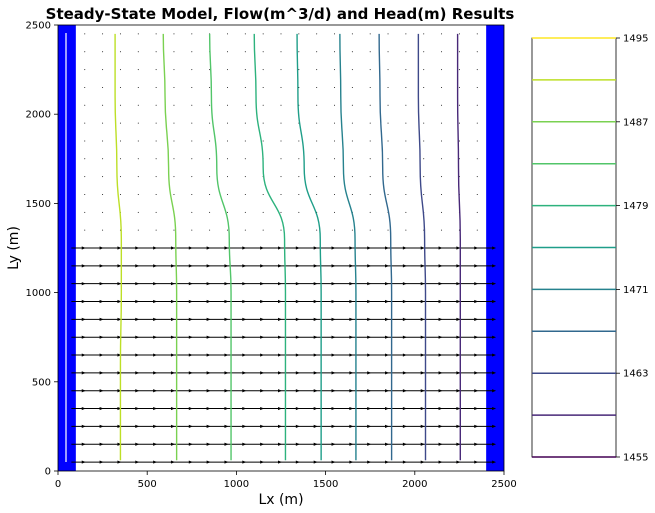 This screenshot has height=513, width=655. What do you see at coordinates (38, 26) in the screenshot?
I see `y-tick-label: 2500` at bounding box center [38, 26].